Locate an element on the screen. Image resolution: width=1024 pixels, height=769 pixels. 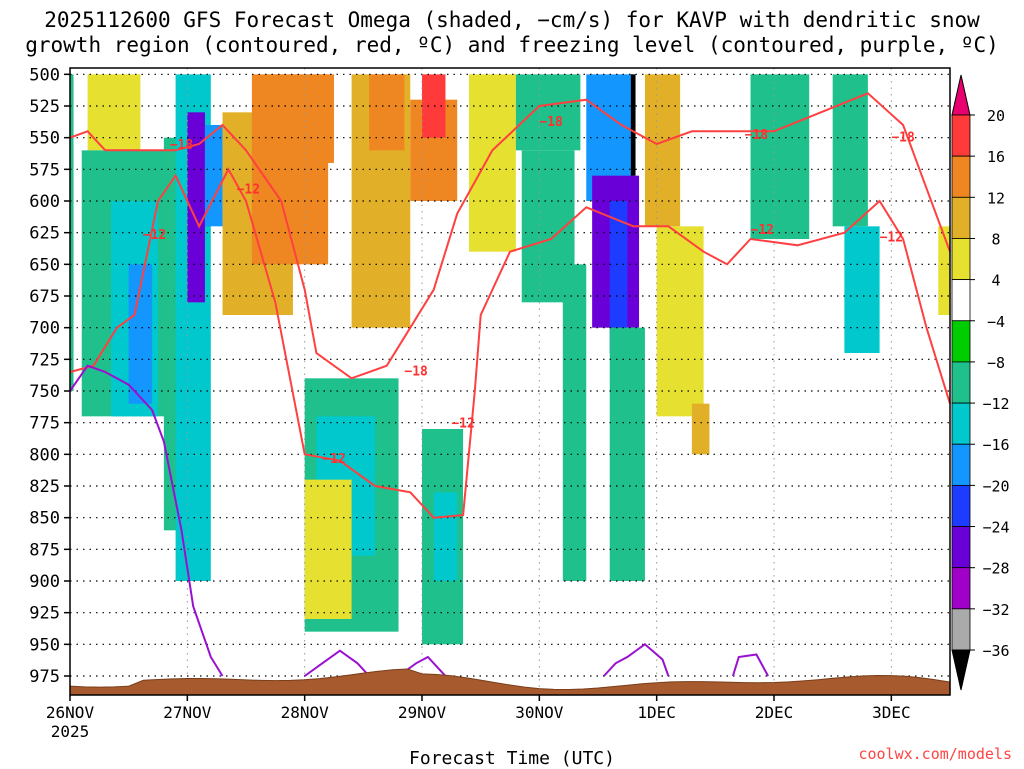
x-tick-label: 27NOV is located at coordinates (187, 712).